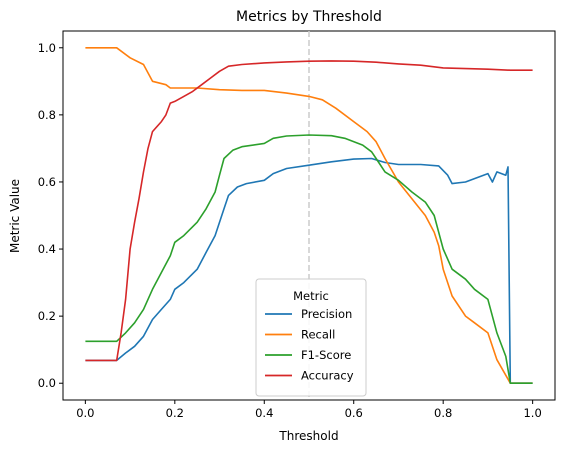  I want to click on x-axis-label: Threshold, so click(308, 436).